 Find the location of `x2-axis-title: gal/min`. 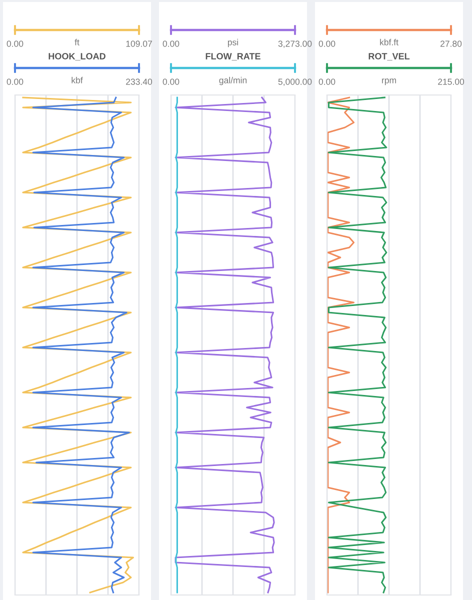

x2-axis-title: gal/min is located at coordinates (233, 81).